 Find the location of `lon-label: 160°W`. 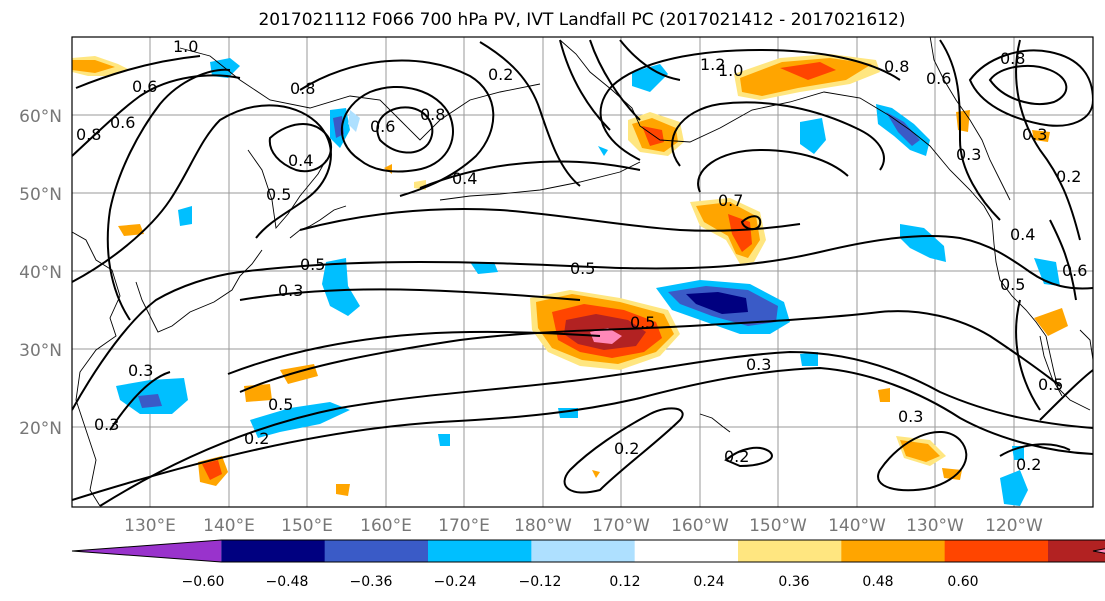

lon-label: 160°W is located at coordinates (700, 526).